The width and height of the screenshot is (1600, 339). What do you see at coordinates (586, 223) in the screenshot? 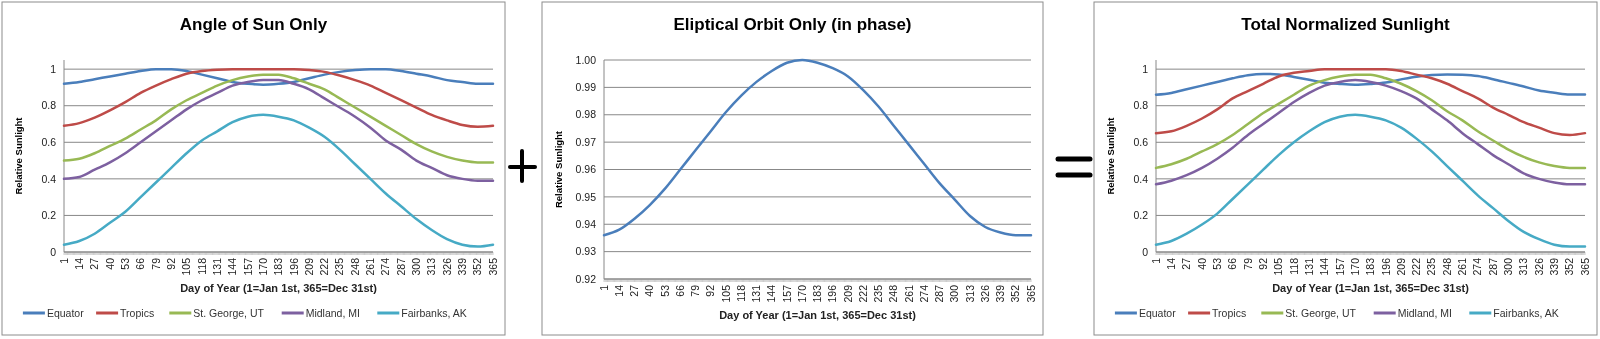
I see `y-tick-label: 0.94` at bounding box center [586, 223].